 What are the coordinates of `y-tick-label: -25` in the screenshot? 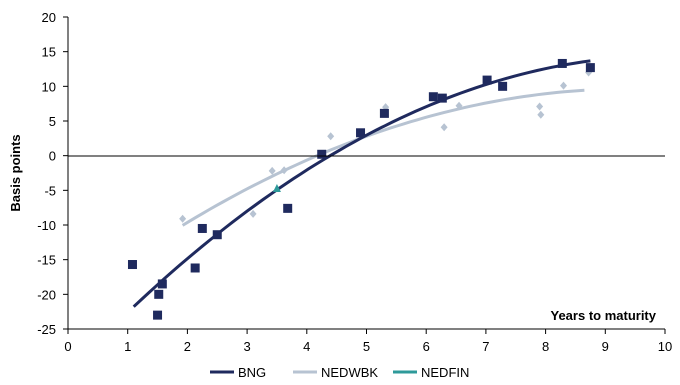 It's located at (46, 329).